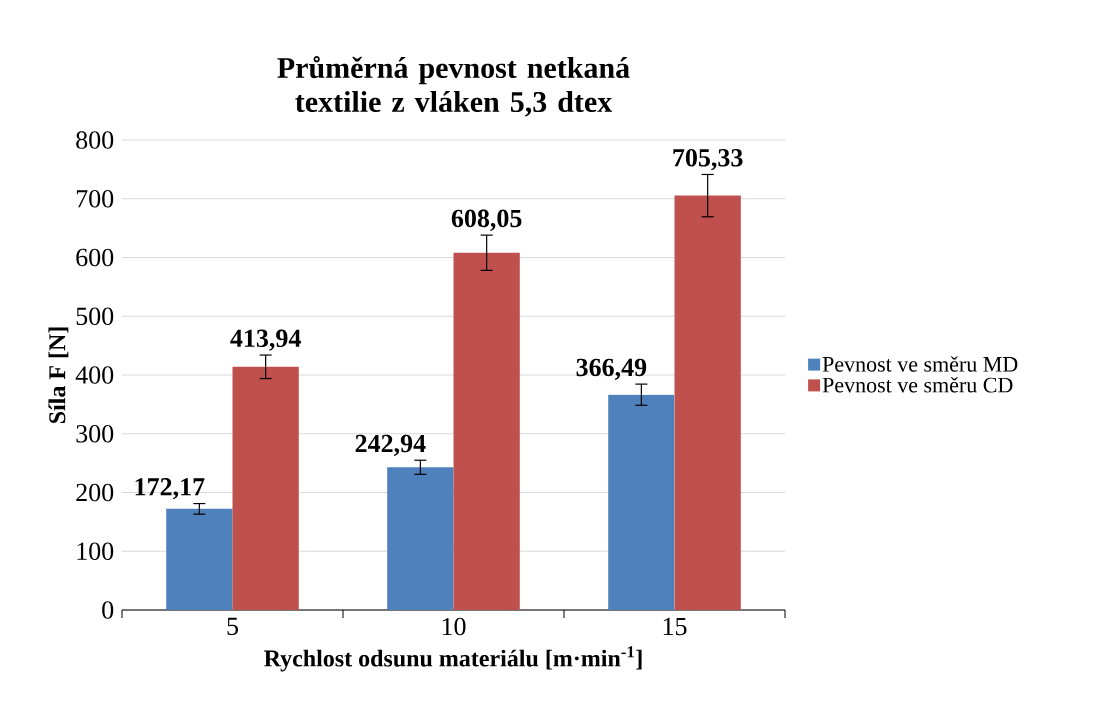 The height and width of the screenshot is (706, 1115). Describe the element at coordinates (611, 369) in the screenshot. I see `data-label: 366,49` at that location.